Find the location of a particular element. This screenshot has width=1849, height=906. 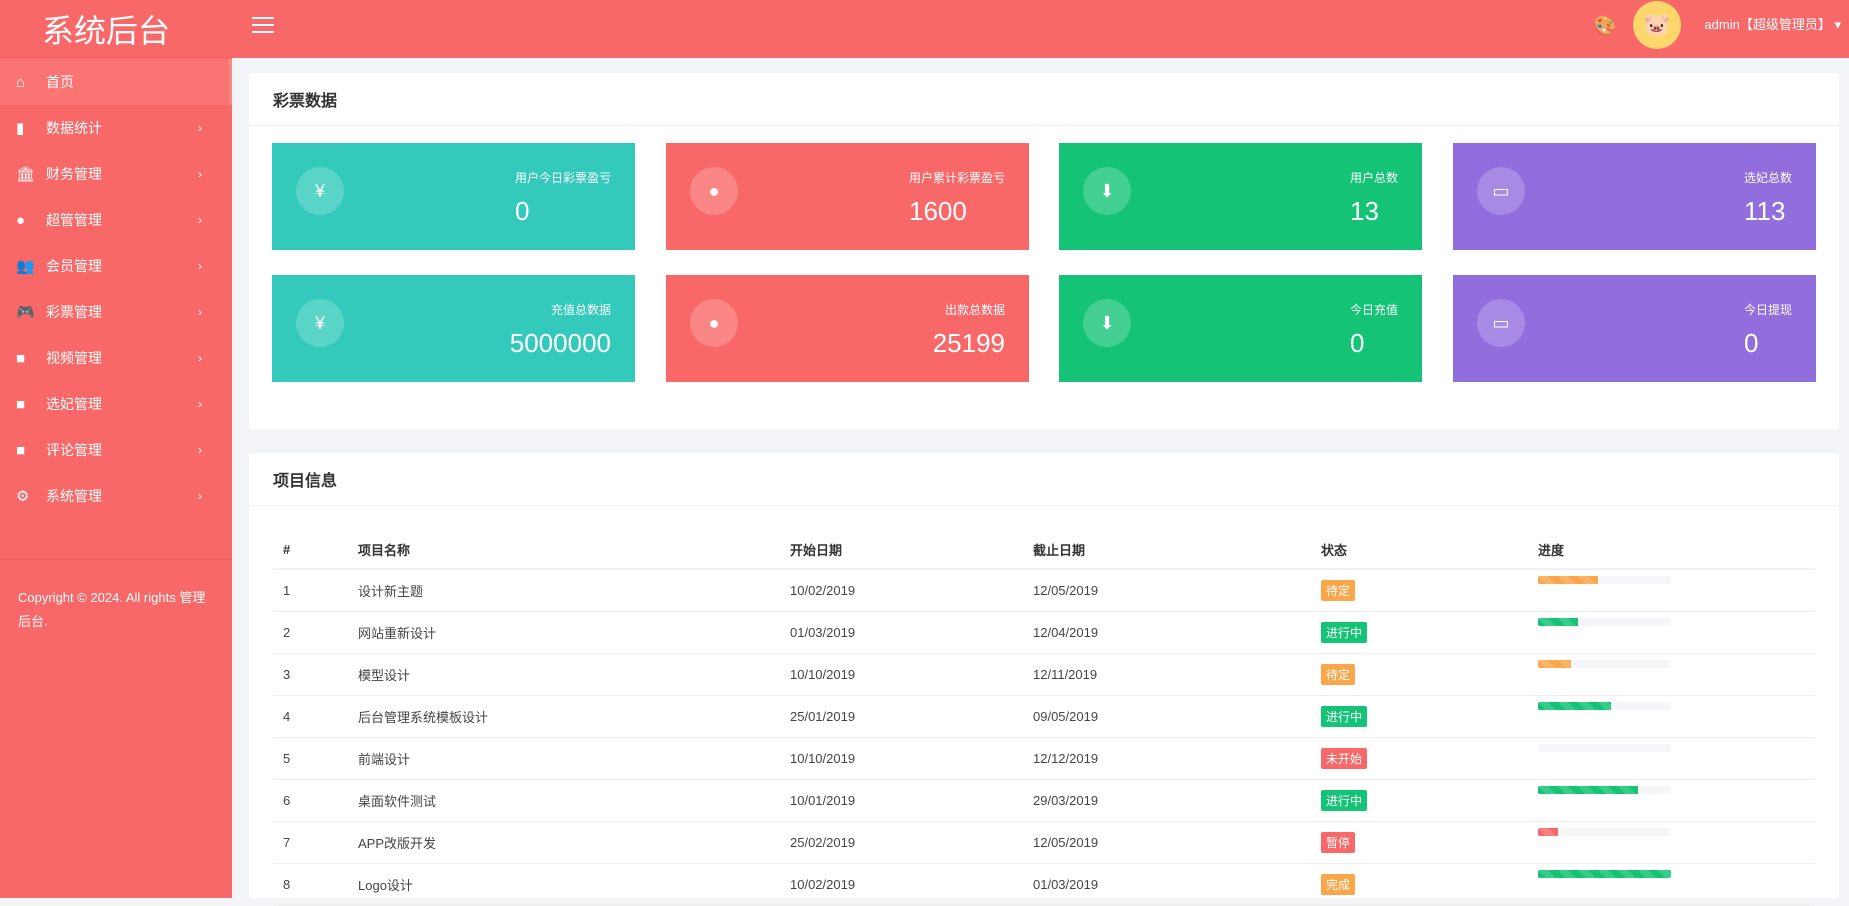

sidebar-item-8: ■ 评论管理 › is located at coordinates (116, 450).